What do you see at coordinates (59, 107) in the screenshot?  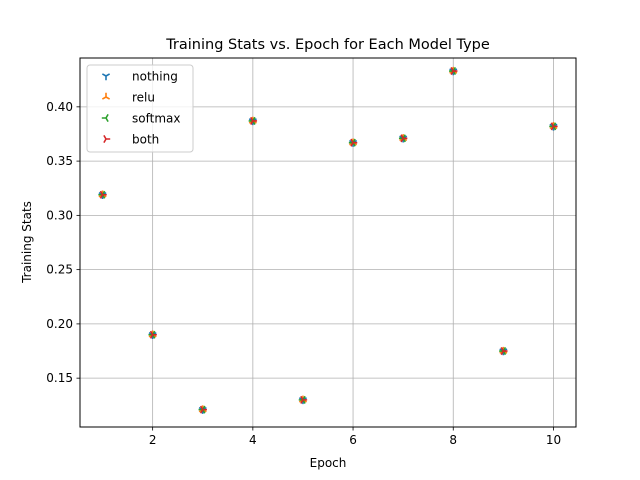 I see `y-tick-label: 0.40` at bounding box center [59, 107].